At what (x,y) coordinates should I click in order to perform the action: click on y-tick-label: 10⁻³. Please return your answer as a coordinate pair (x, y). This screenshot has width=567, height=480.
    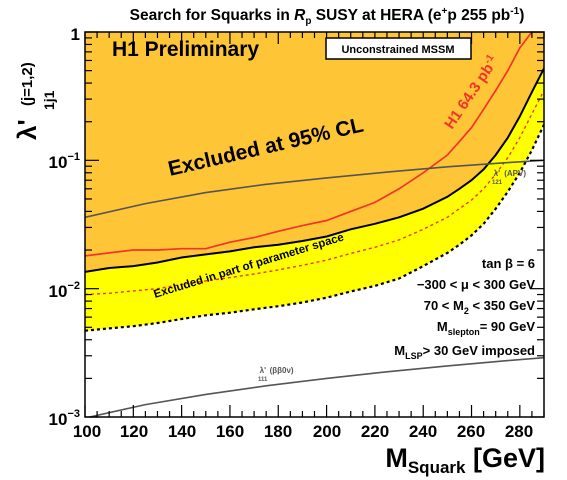
    Looking at the image, I should click on (64, 418).